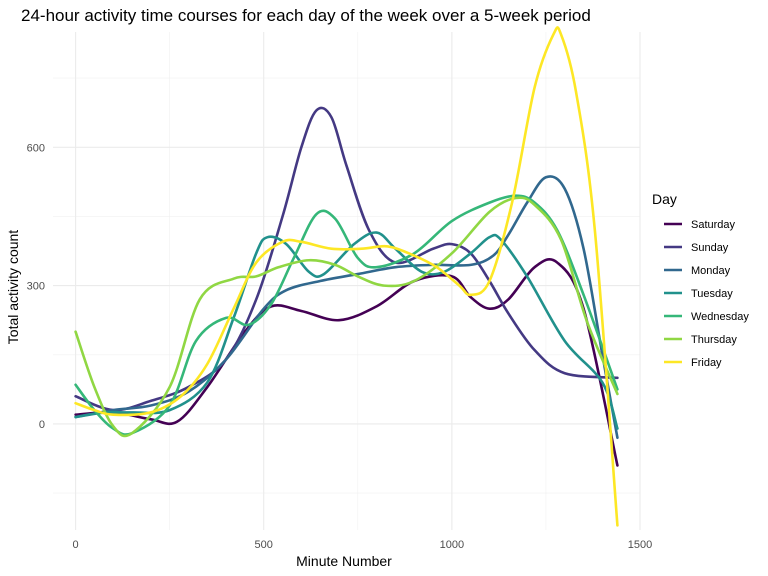 The image size is (768, 576). What do you see at coordinates (640, 545) in the screenshot?
I see `x-tick-label: 1500` at bounding box center [640, 545].